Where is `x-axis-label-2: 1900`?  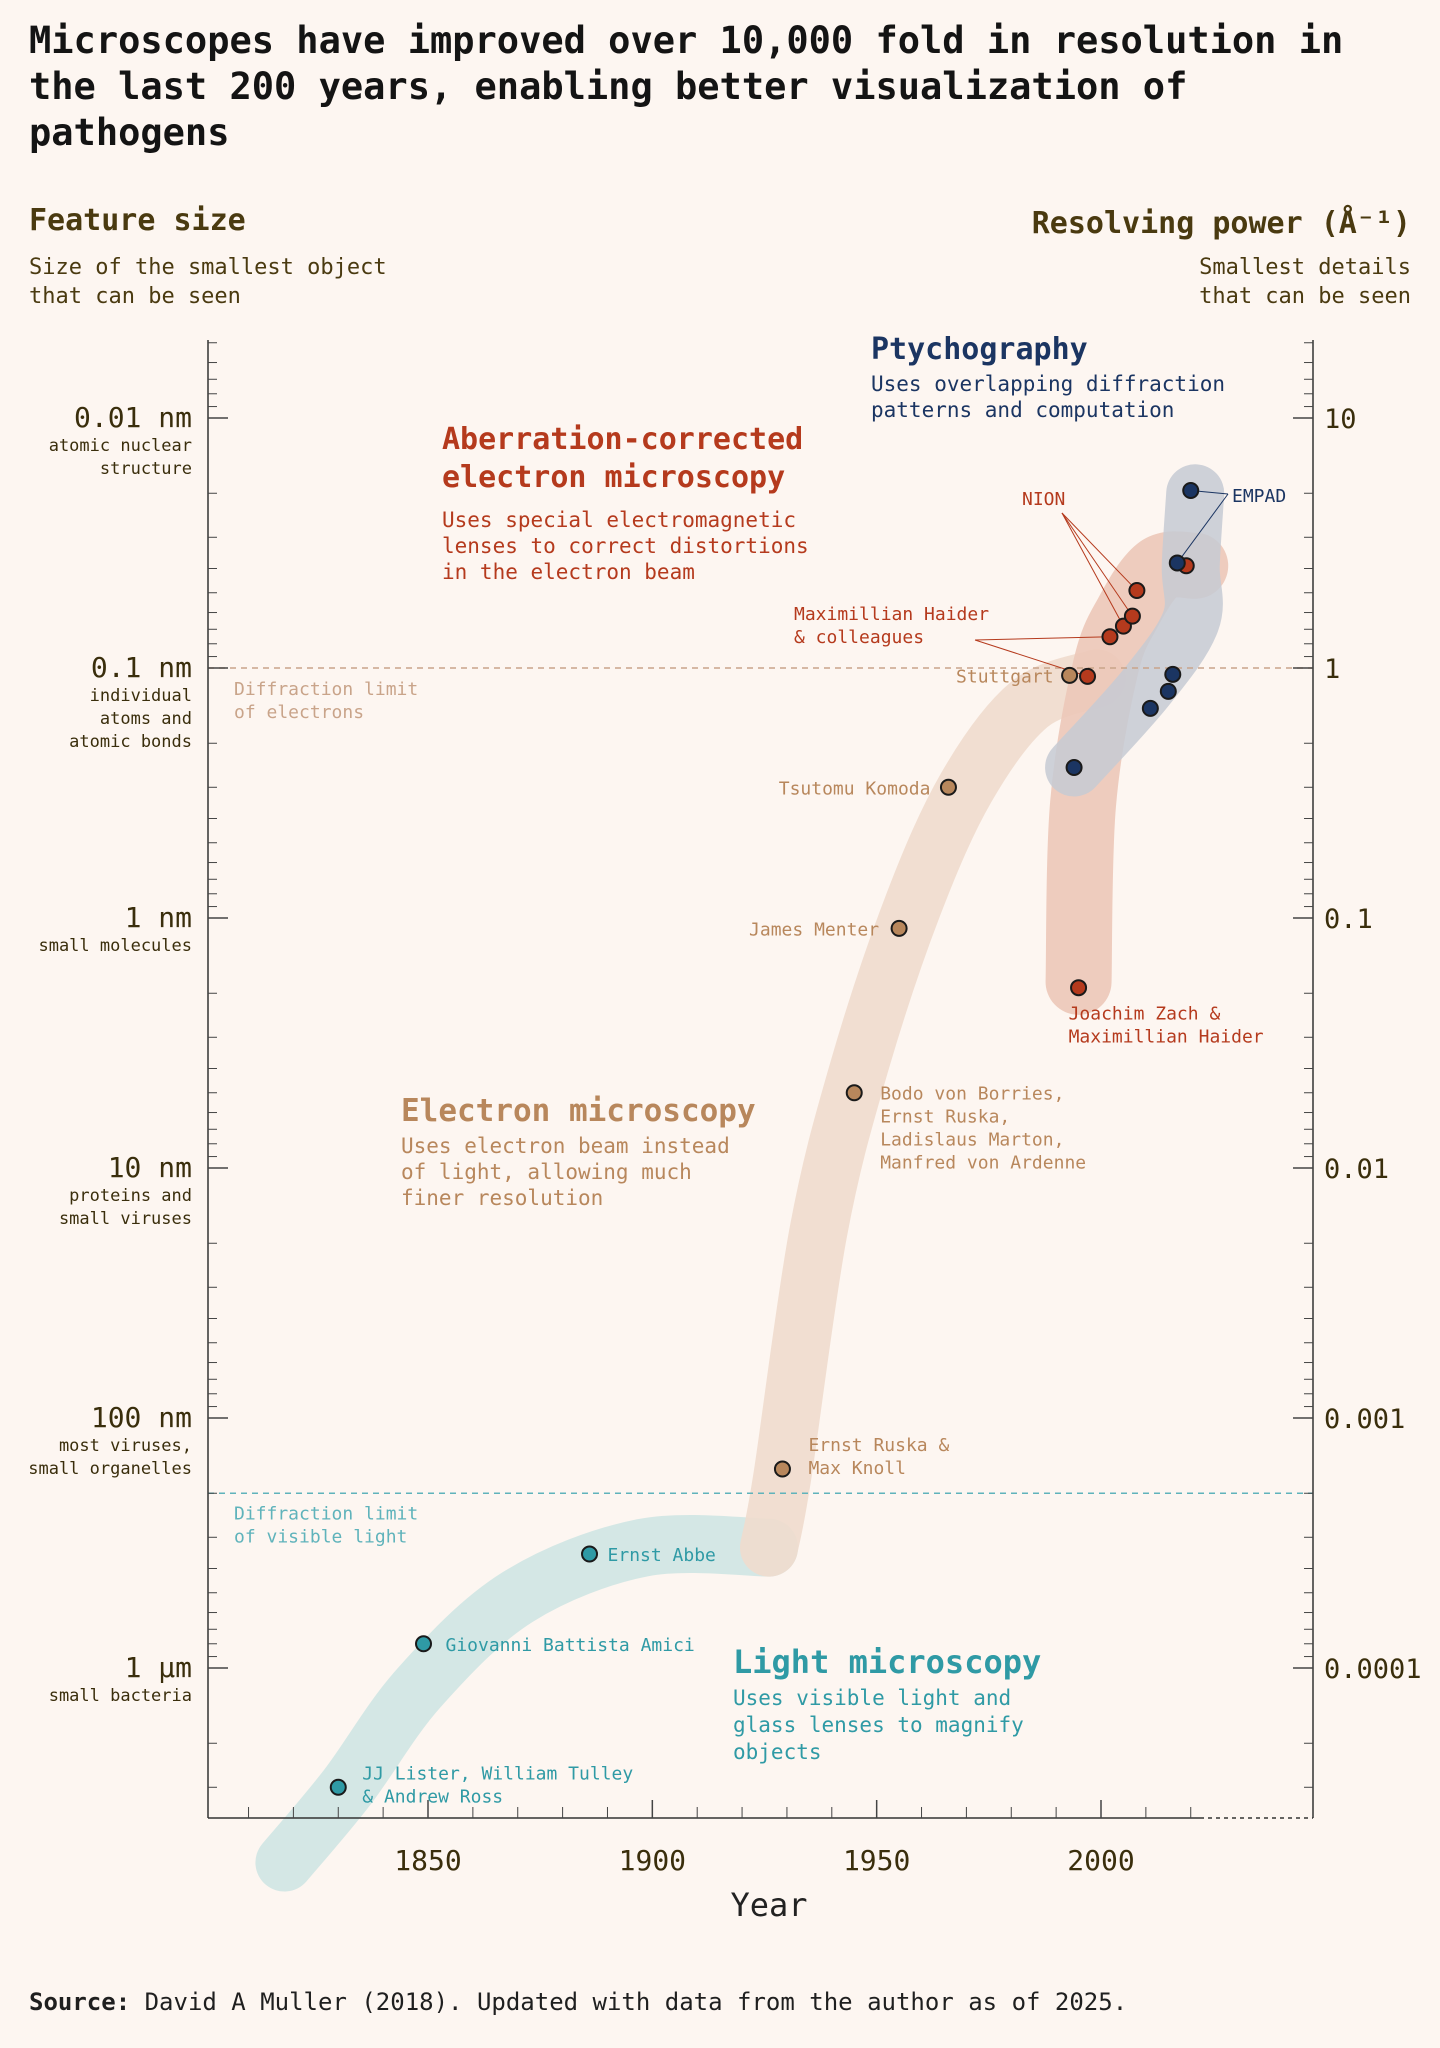 x-axis-label-2: 1900 is located at coordinates (652, 1860).